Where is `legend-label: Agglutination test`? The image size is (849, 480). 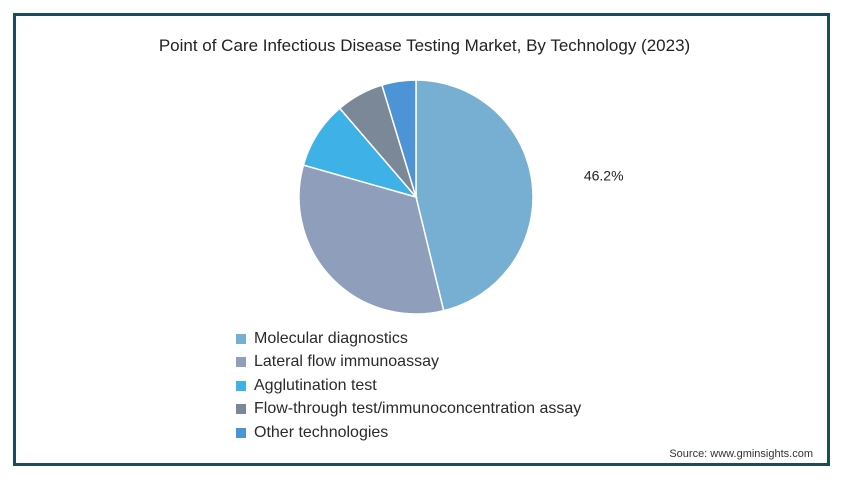
legend-label: Agglutination test is located at coordinates (315, 385).